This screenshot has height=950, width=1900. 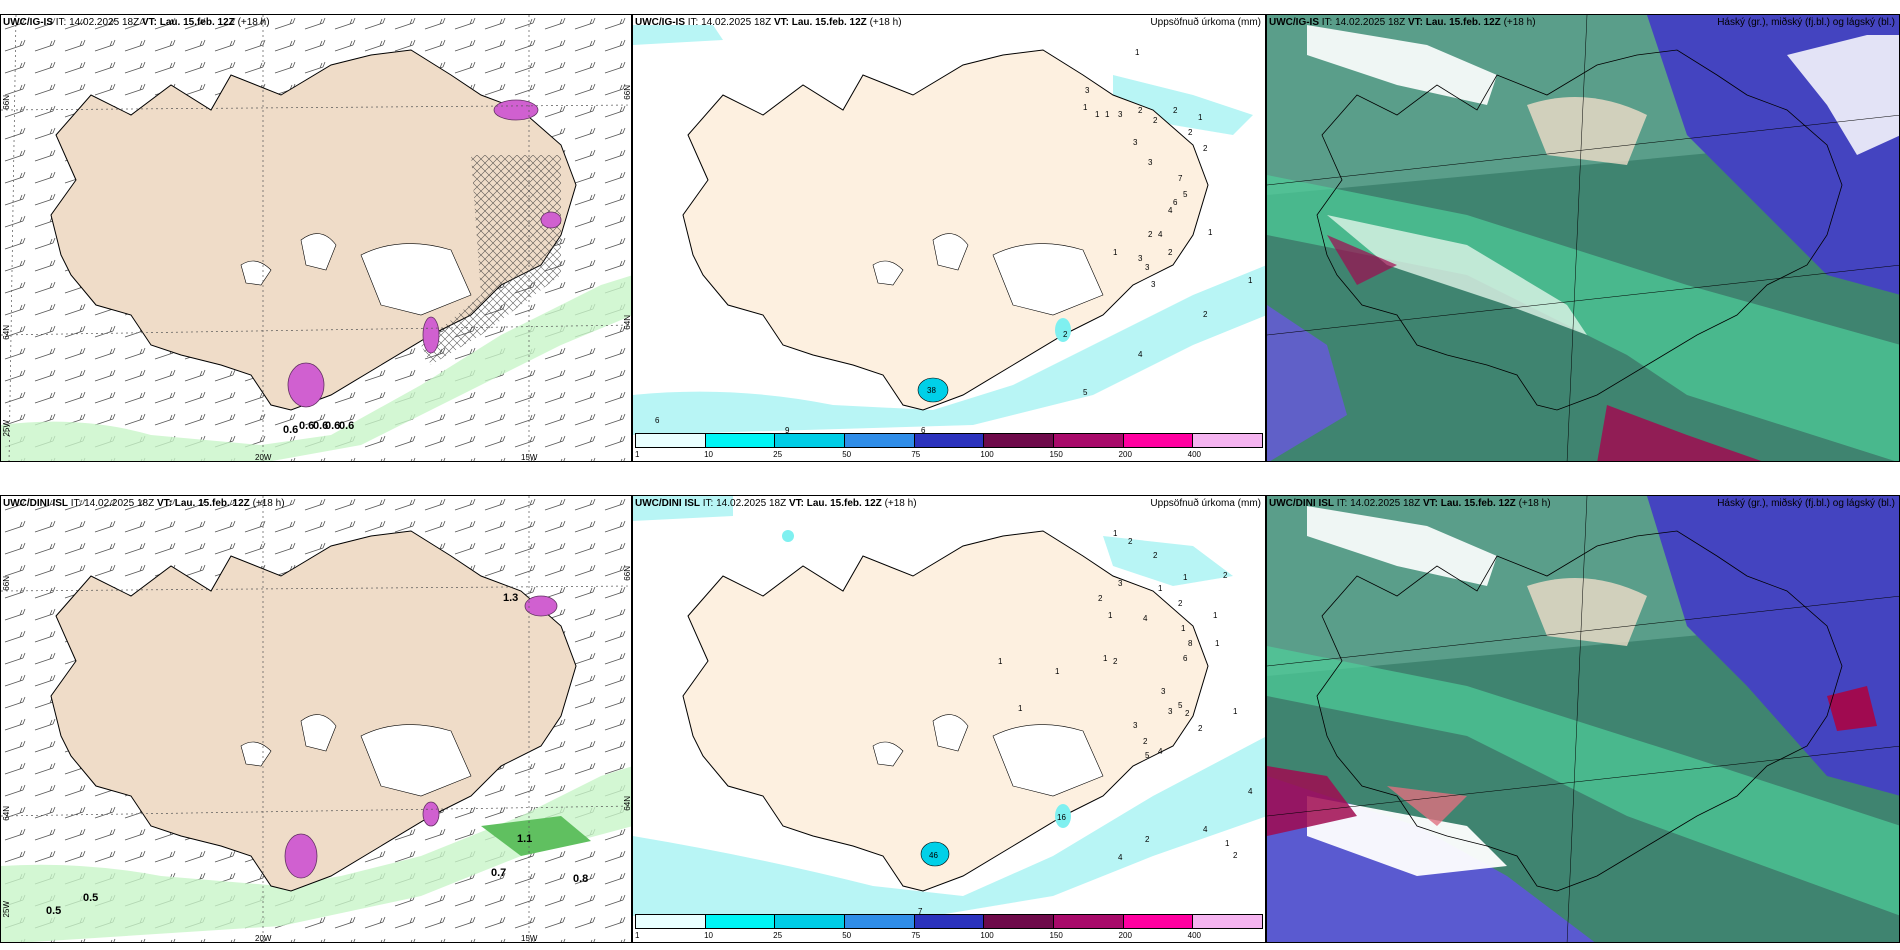 What do you see at coordinates (313, 230) in the screenshot?
I see `iceland-outline` at bounding box center [313, 230].